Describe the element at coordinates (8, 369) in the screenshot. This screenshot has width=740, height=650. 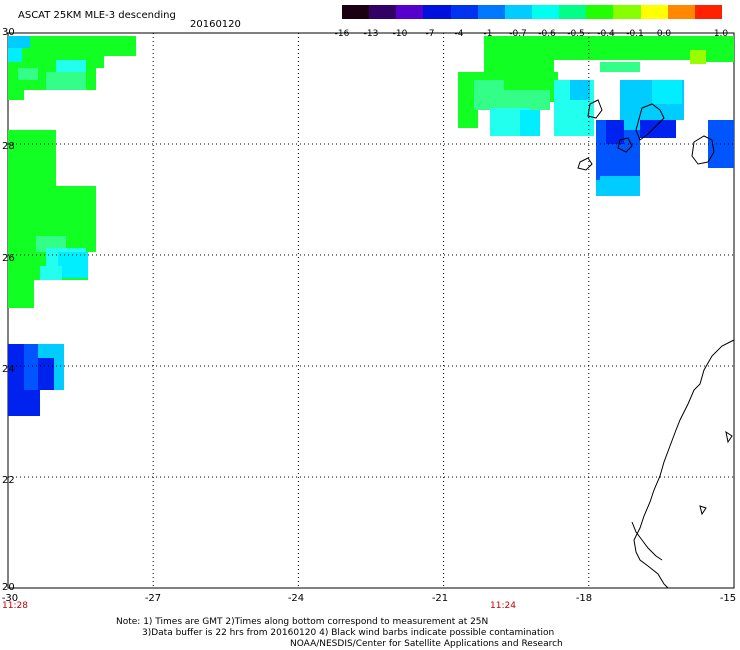
I see `lat-label-24: 24` at that location.